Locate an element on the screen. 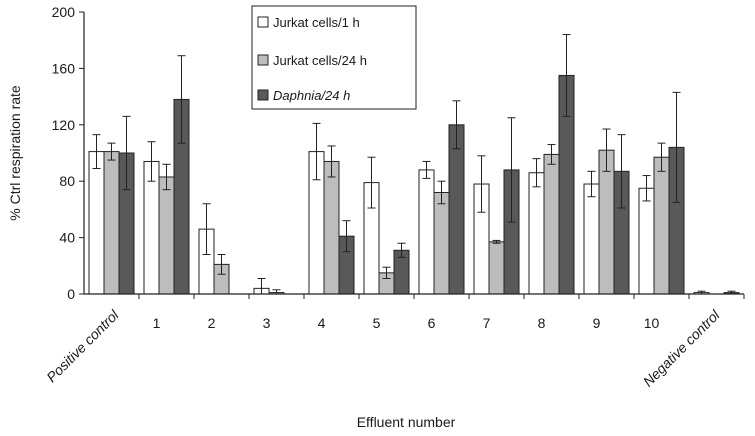 The width and height of the screenshot is (755, 436). legend-frame is located at coordinates (334, 57).